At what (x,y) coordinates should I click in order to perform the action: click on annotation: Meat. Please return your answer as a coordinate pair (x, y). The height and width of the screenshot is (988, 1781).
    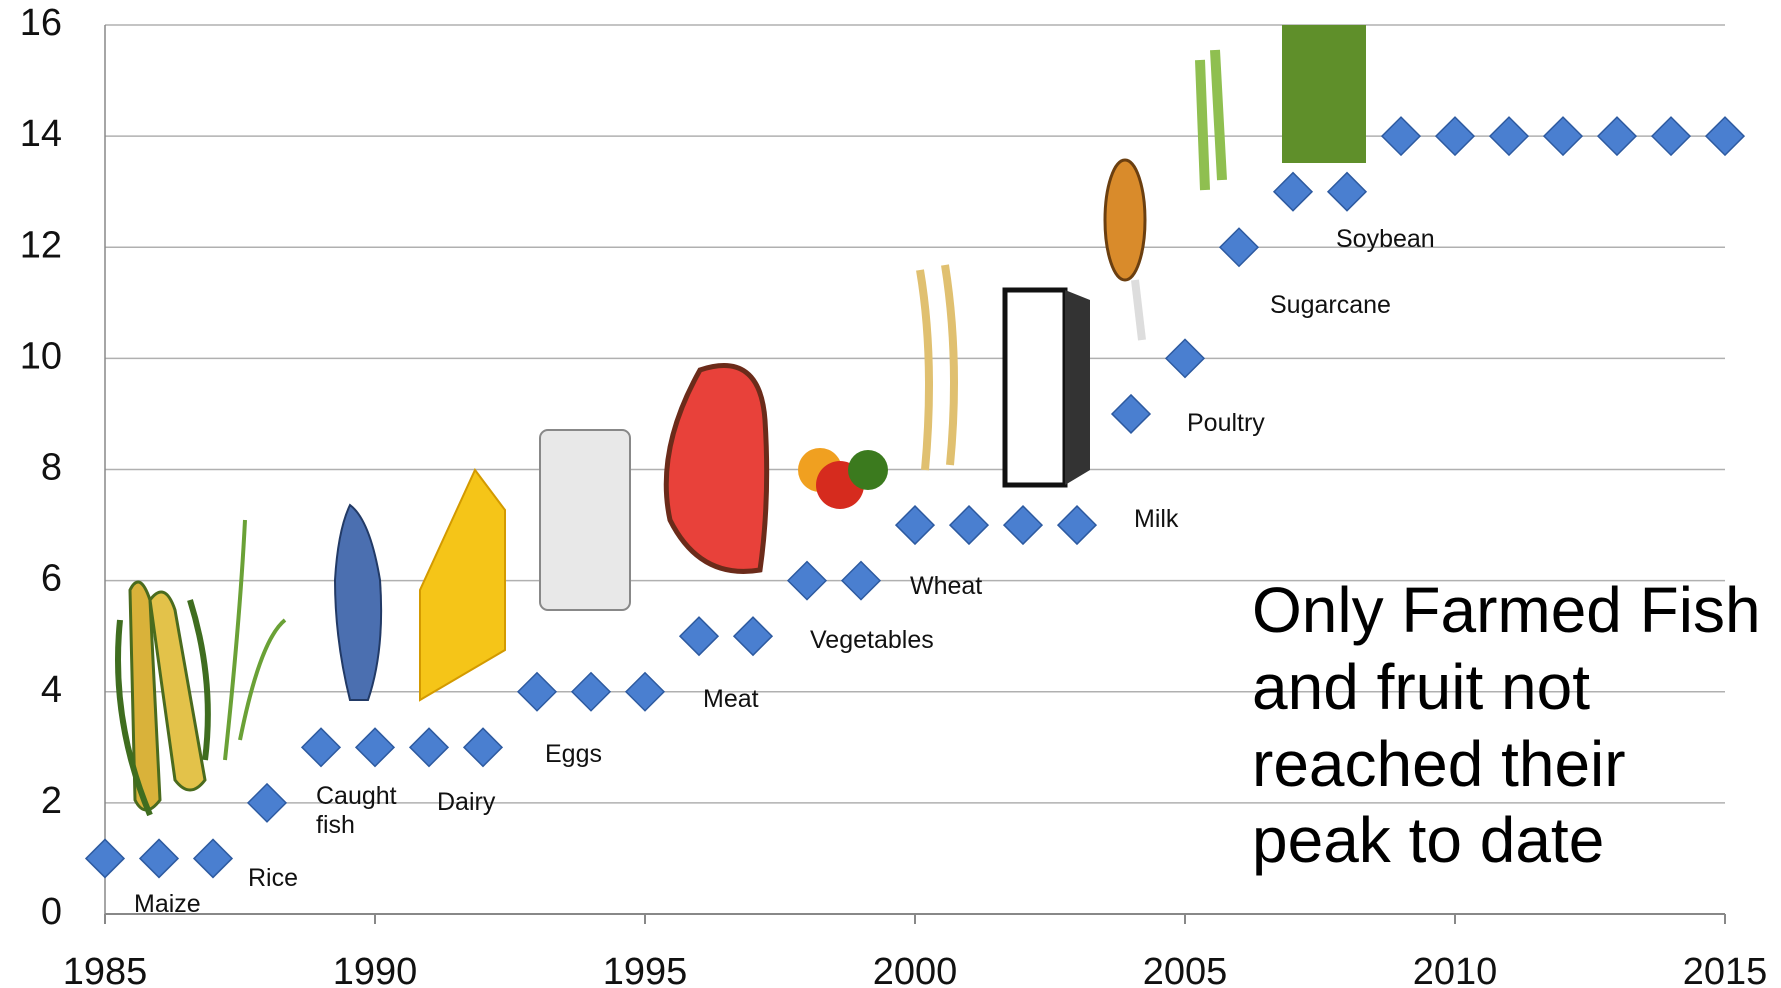
    Looking at the image, I should click on (731, 699).